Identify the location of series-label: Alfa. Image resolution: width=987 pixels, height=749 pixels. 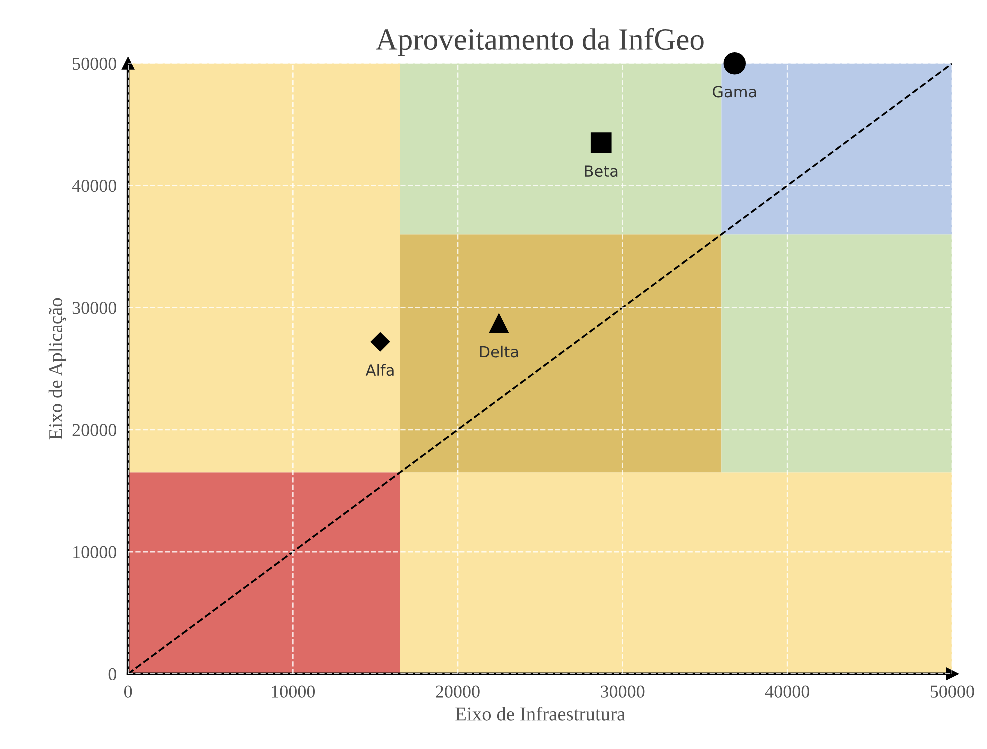
(380, 370).